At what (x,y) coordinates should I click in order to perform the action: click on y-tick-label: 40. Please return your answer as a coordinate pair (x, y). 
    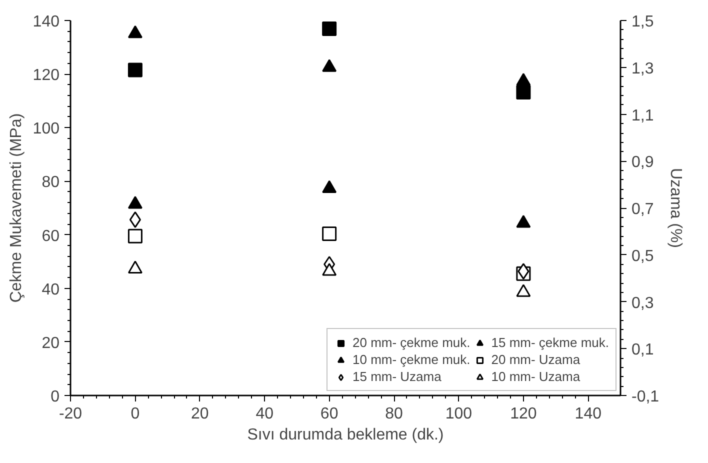
    Looking at the image, I should click on (51, 289).